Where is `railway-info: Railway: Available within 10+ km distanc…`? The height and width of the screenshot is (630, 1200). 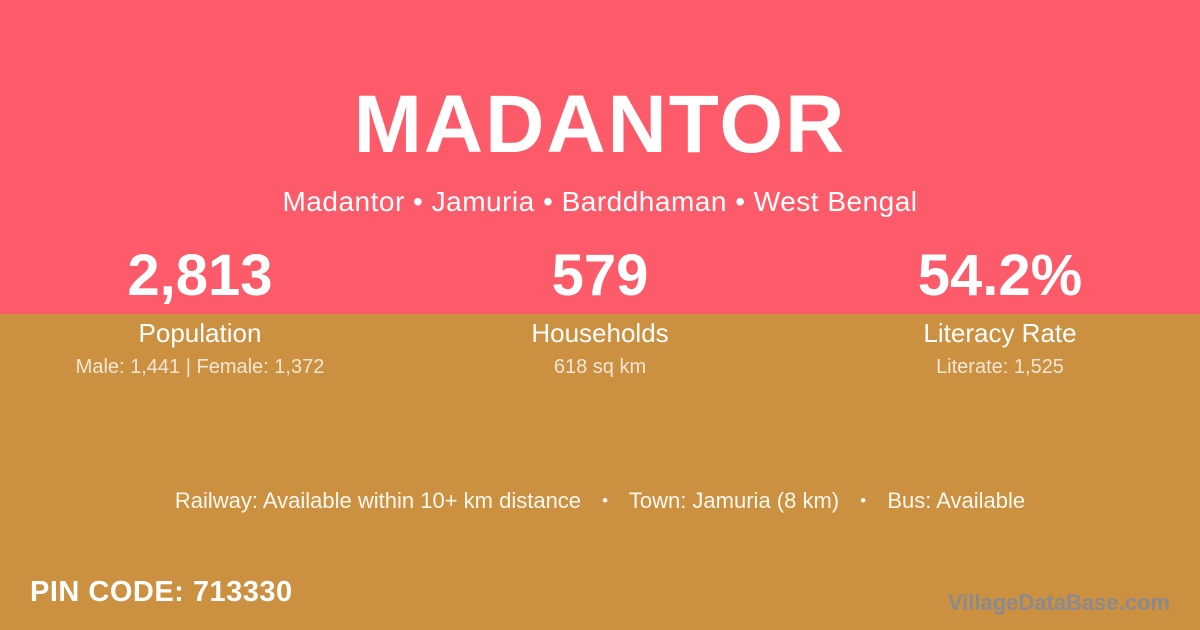
railway-info: Railway: Available within 10+ km distanc… is located at coordinates (378, 500).